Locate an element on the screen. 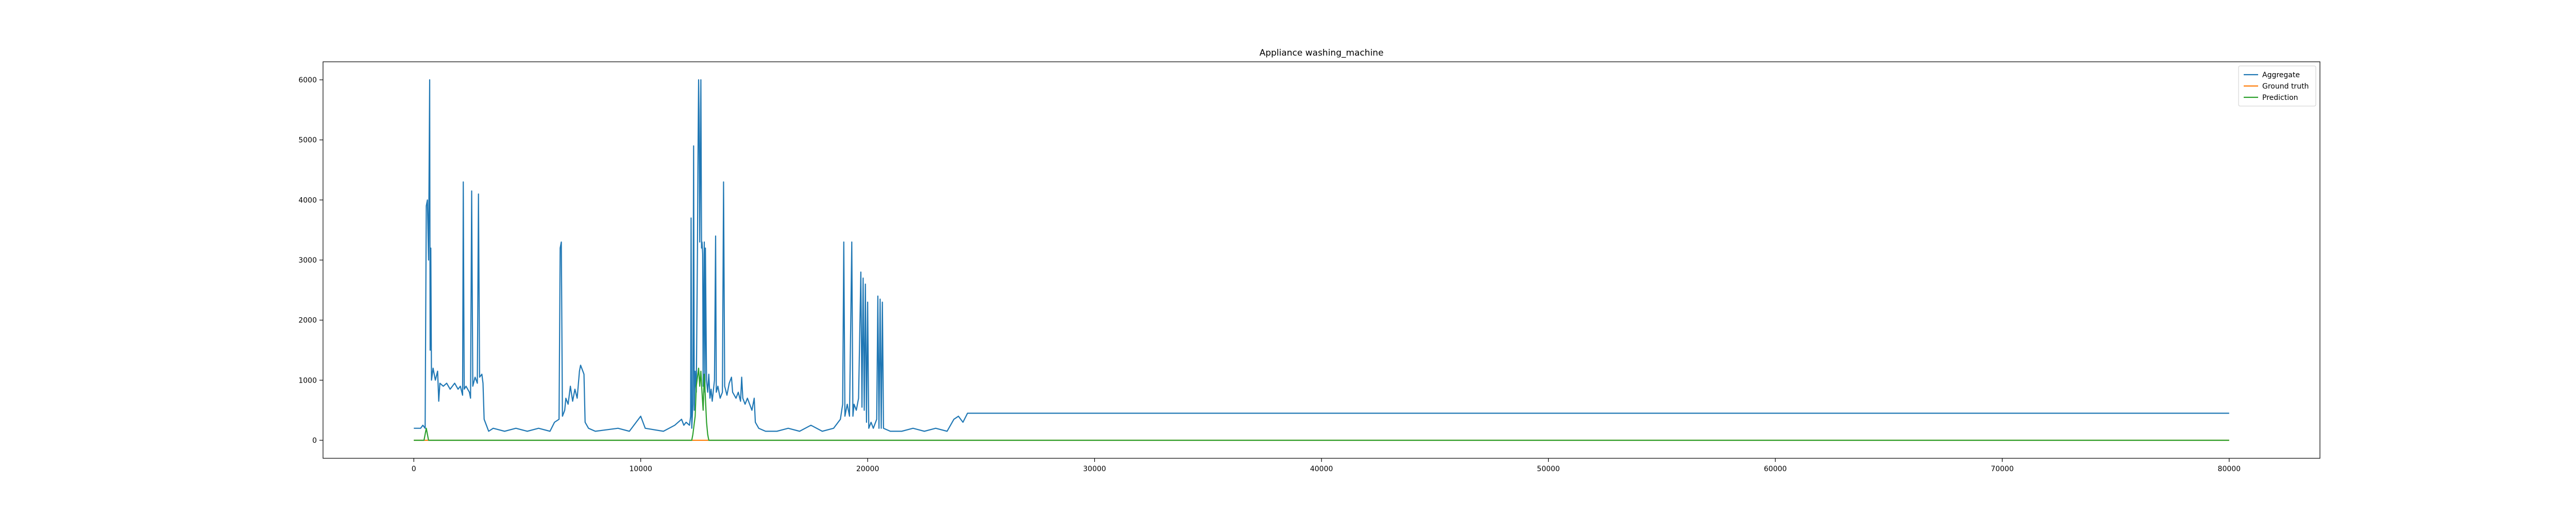 Image resolution: width=2576 pixels, height=517 pixels. x-tick-label: 20000 is located at coordinates (867, 469).